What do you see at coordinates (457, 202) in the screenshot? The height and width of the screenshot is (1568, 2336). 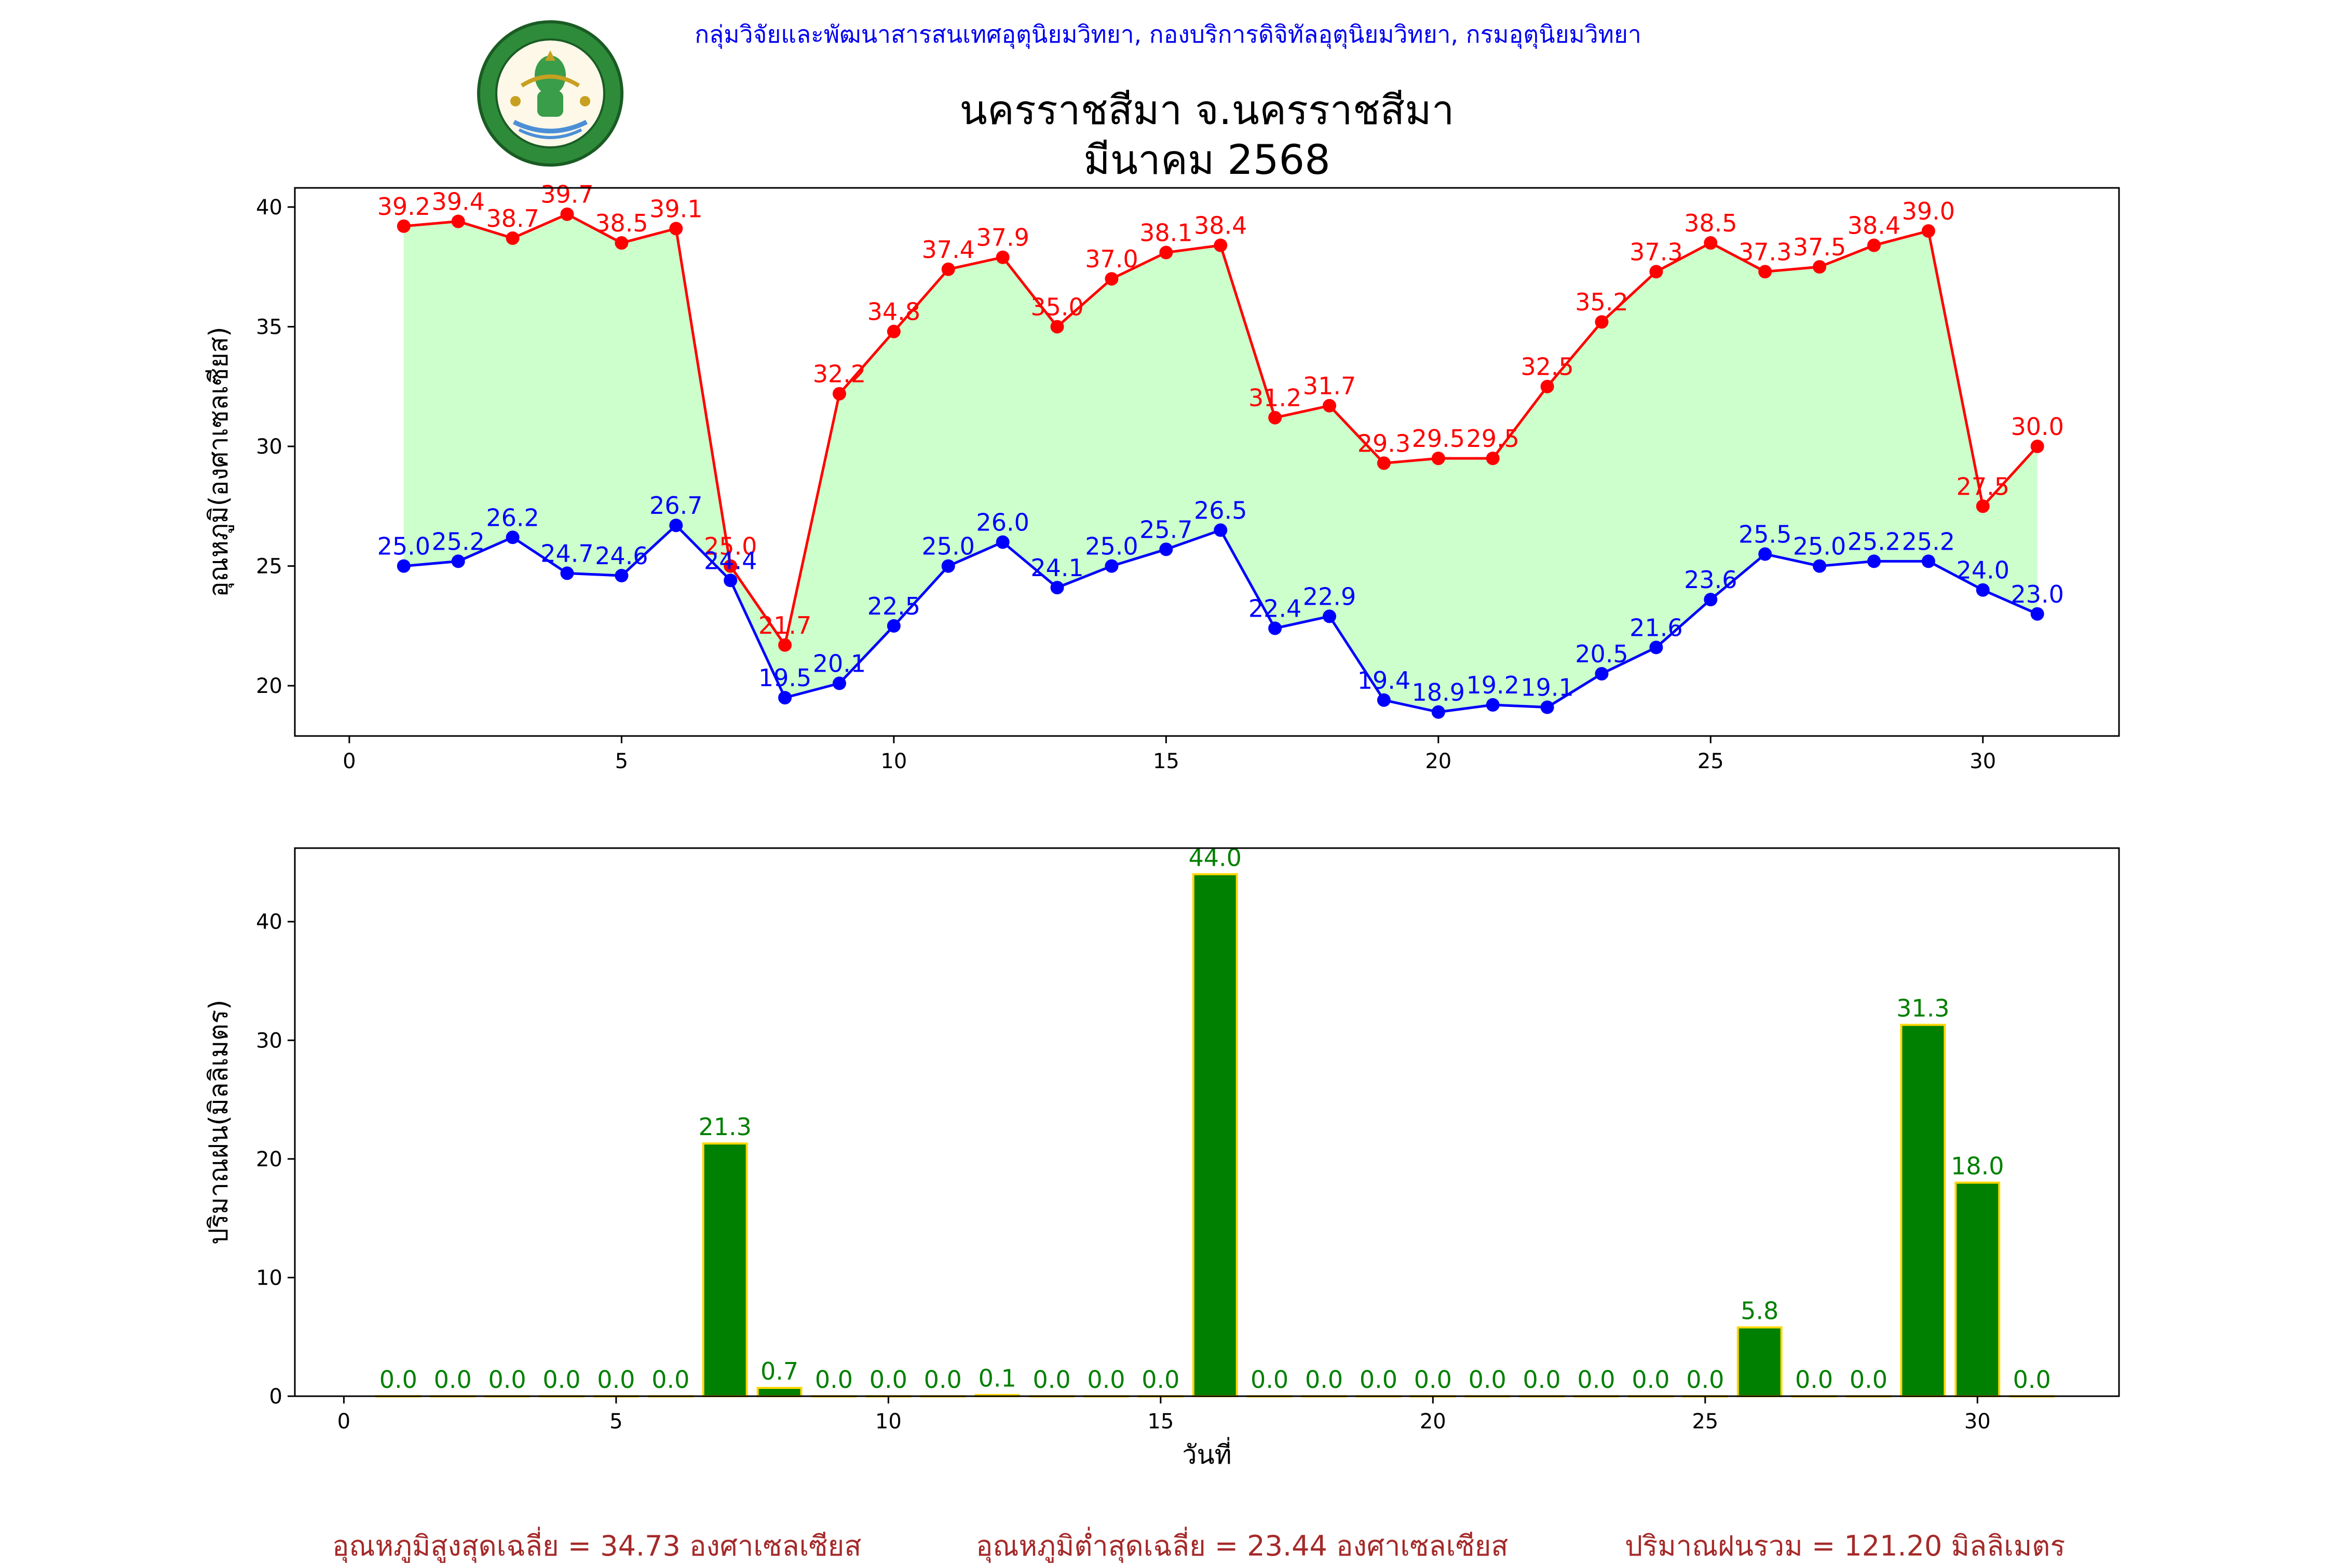 I see `temp-max-label: 39.4` at bounding box center [457, 202].